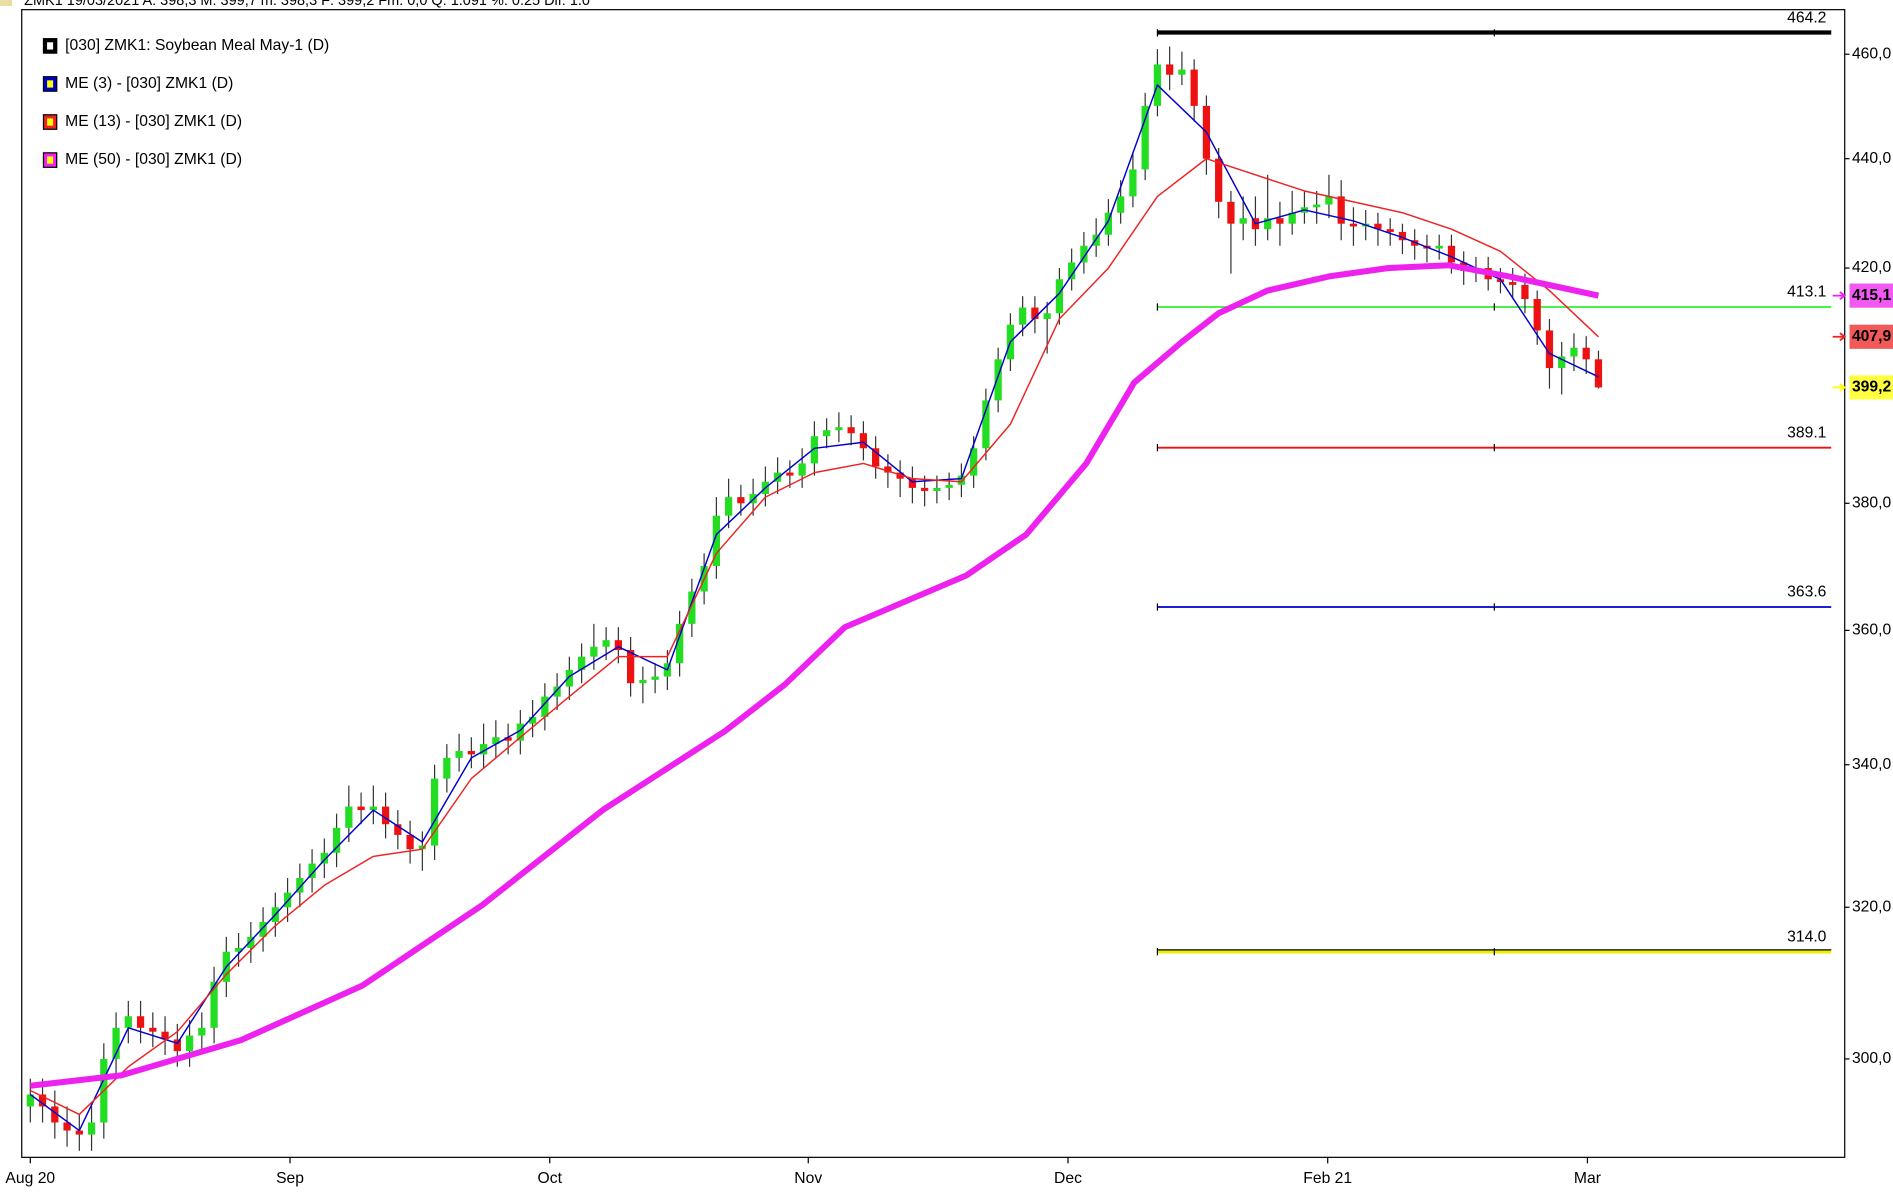 The height and width of the screenshot is (1196, 1893). Describe the element at coordinates (197, 45) in the screenshot. I see `legend-label: [030] ZMK1: Soybean Meal May-1 (D)` at that location.